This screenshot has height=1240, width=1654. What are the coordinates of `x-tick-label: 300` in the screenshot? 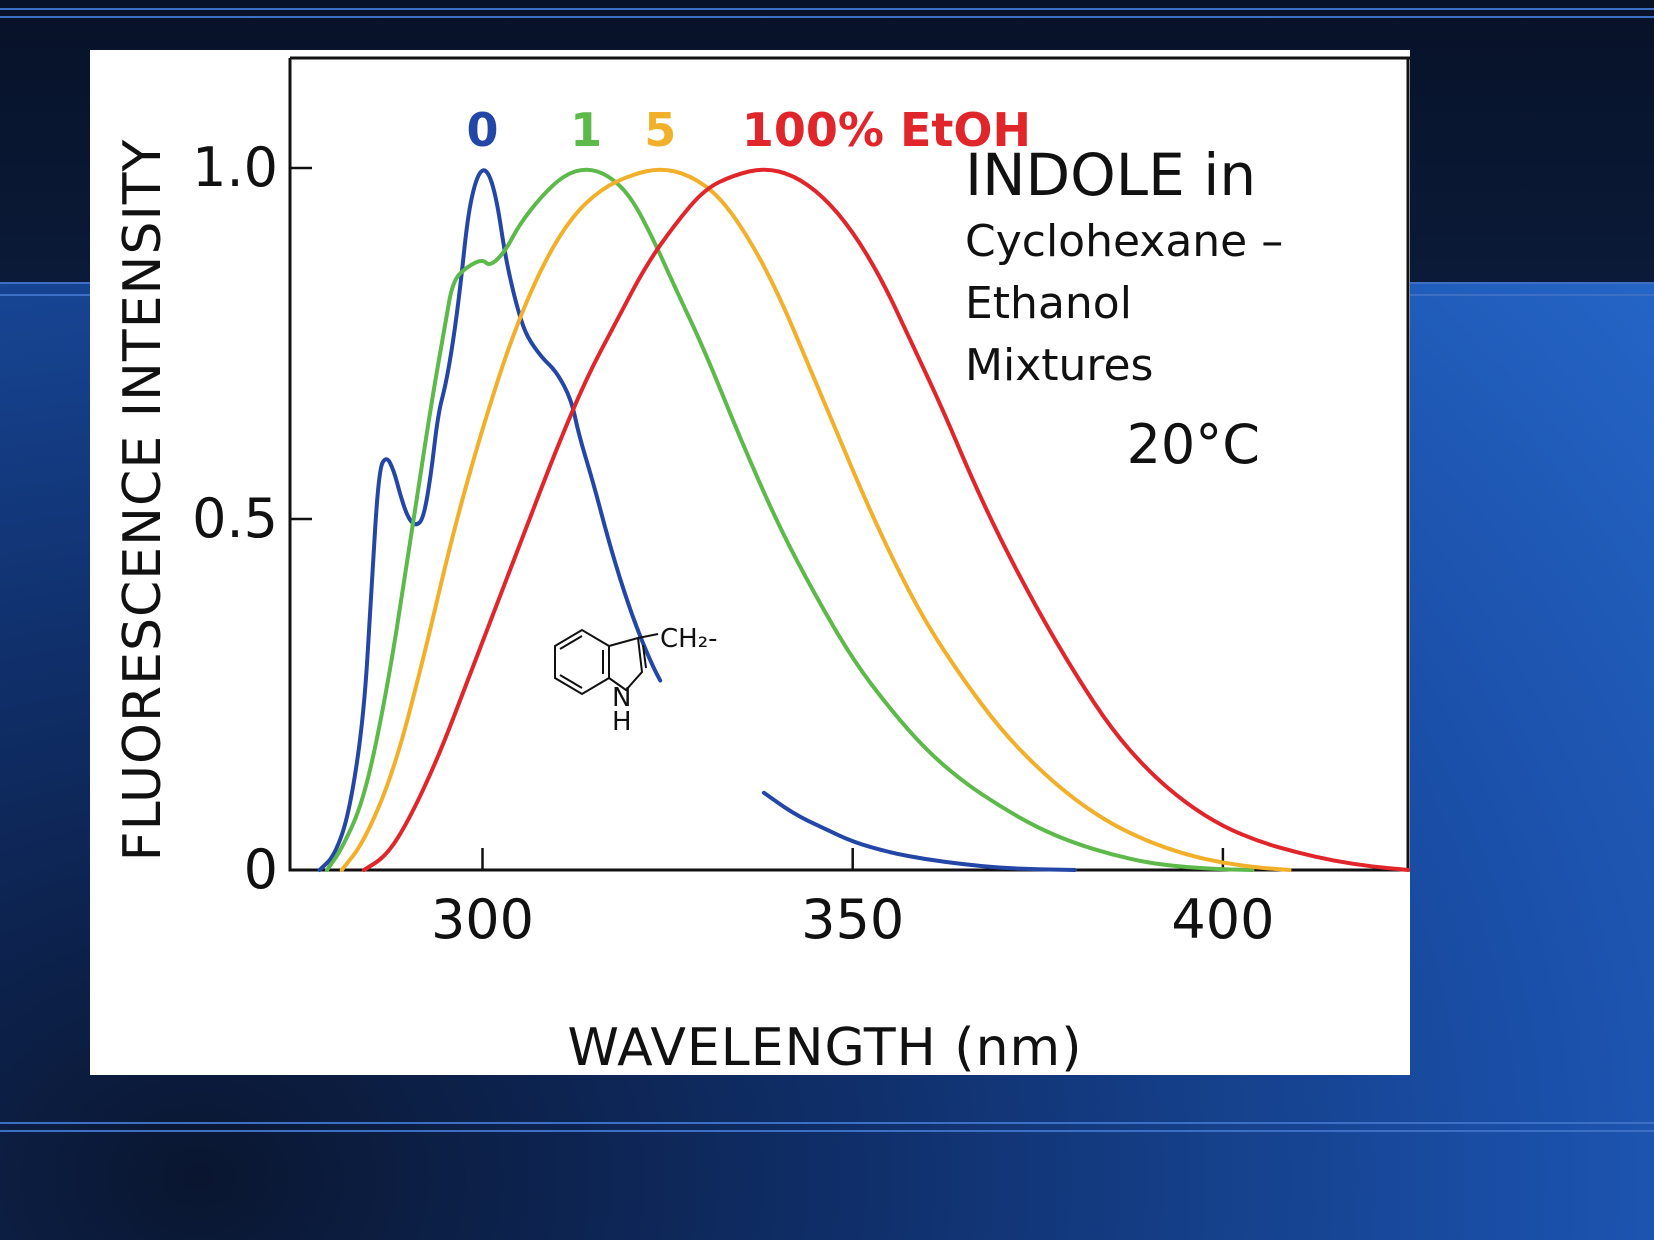 It's located at (482, 919).